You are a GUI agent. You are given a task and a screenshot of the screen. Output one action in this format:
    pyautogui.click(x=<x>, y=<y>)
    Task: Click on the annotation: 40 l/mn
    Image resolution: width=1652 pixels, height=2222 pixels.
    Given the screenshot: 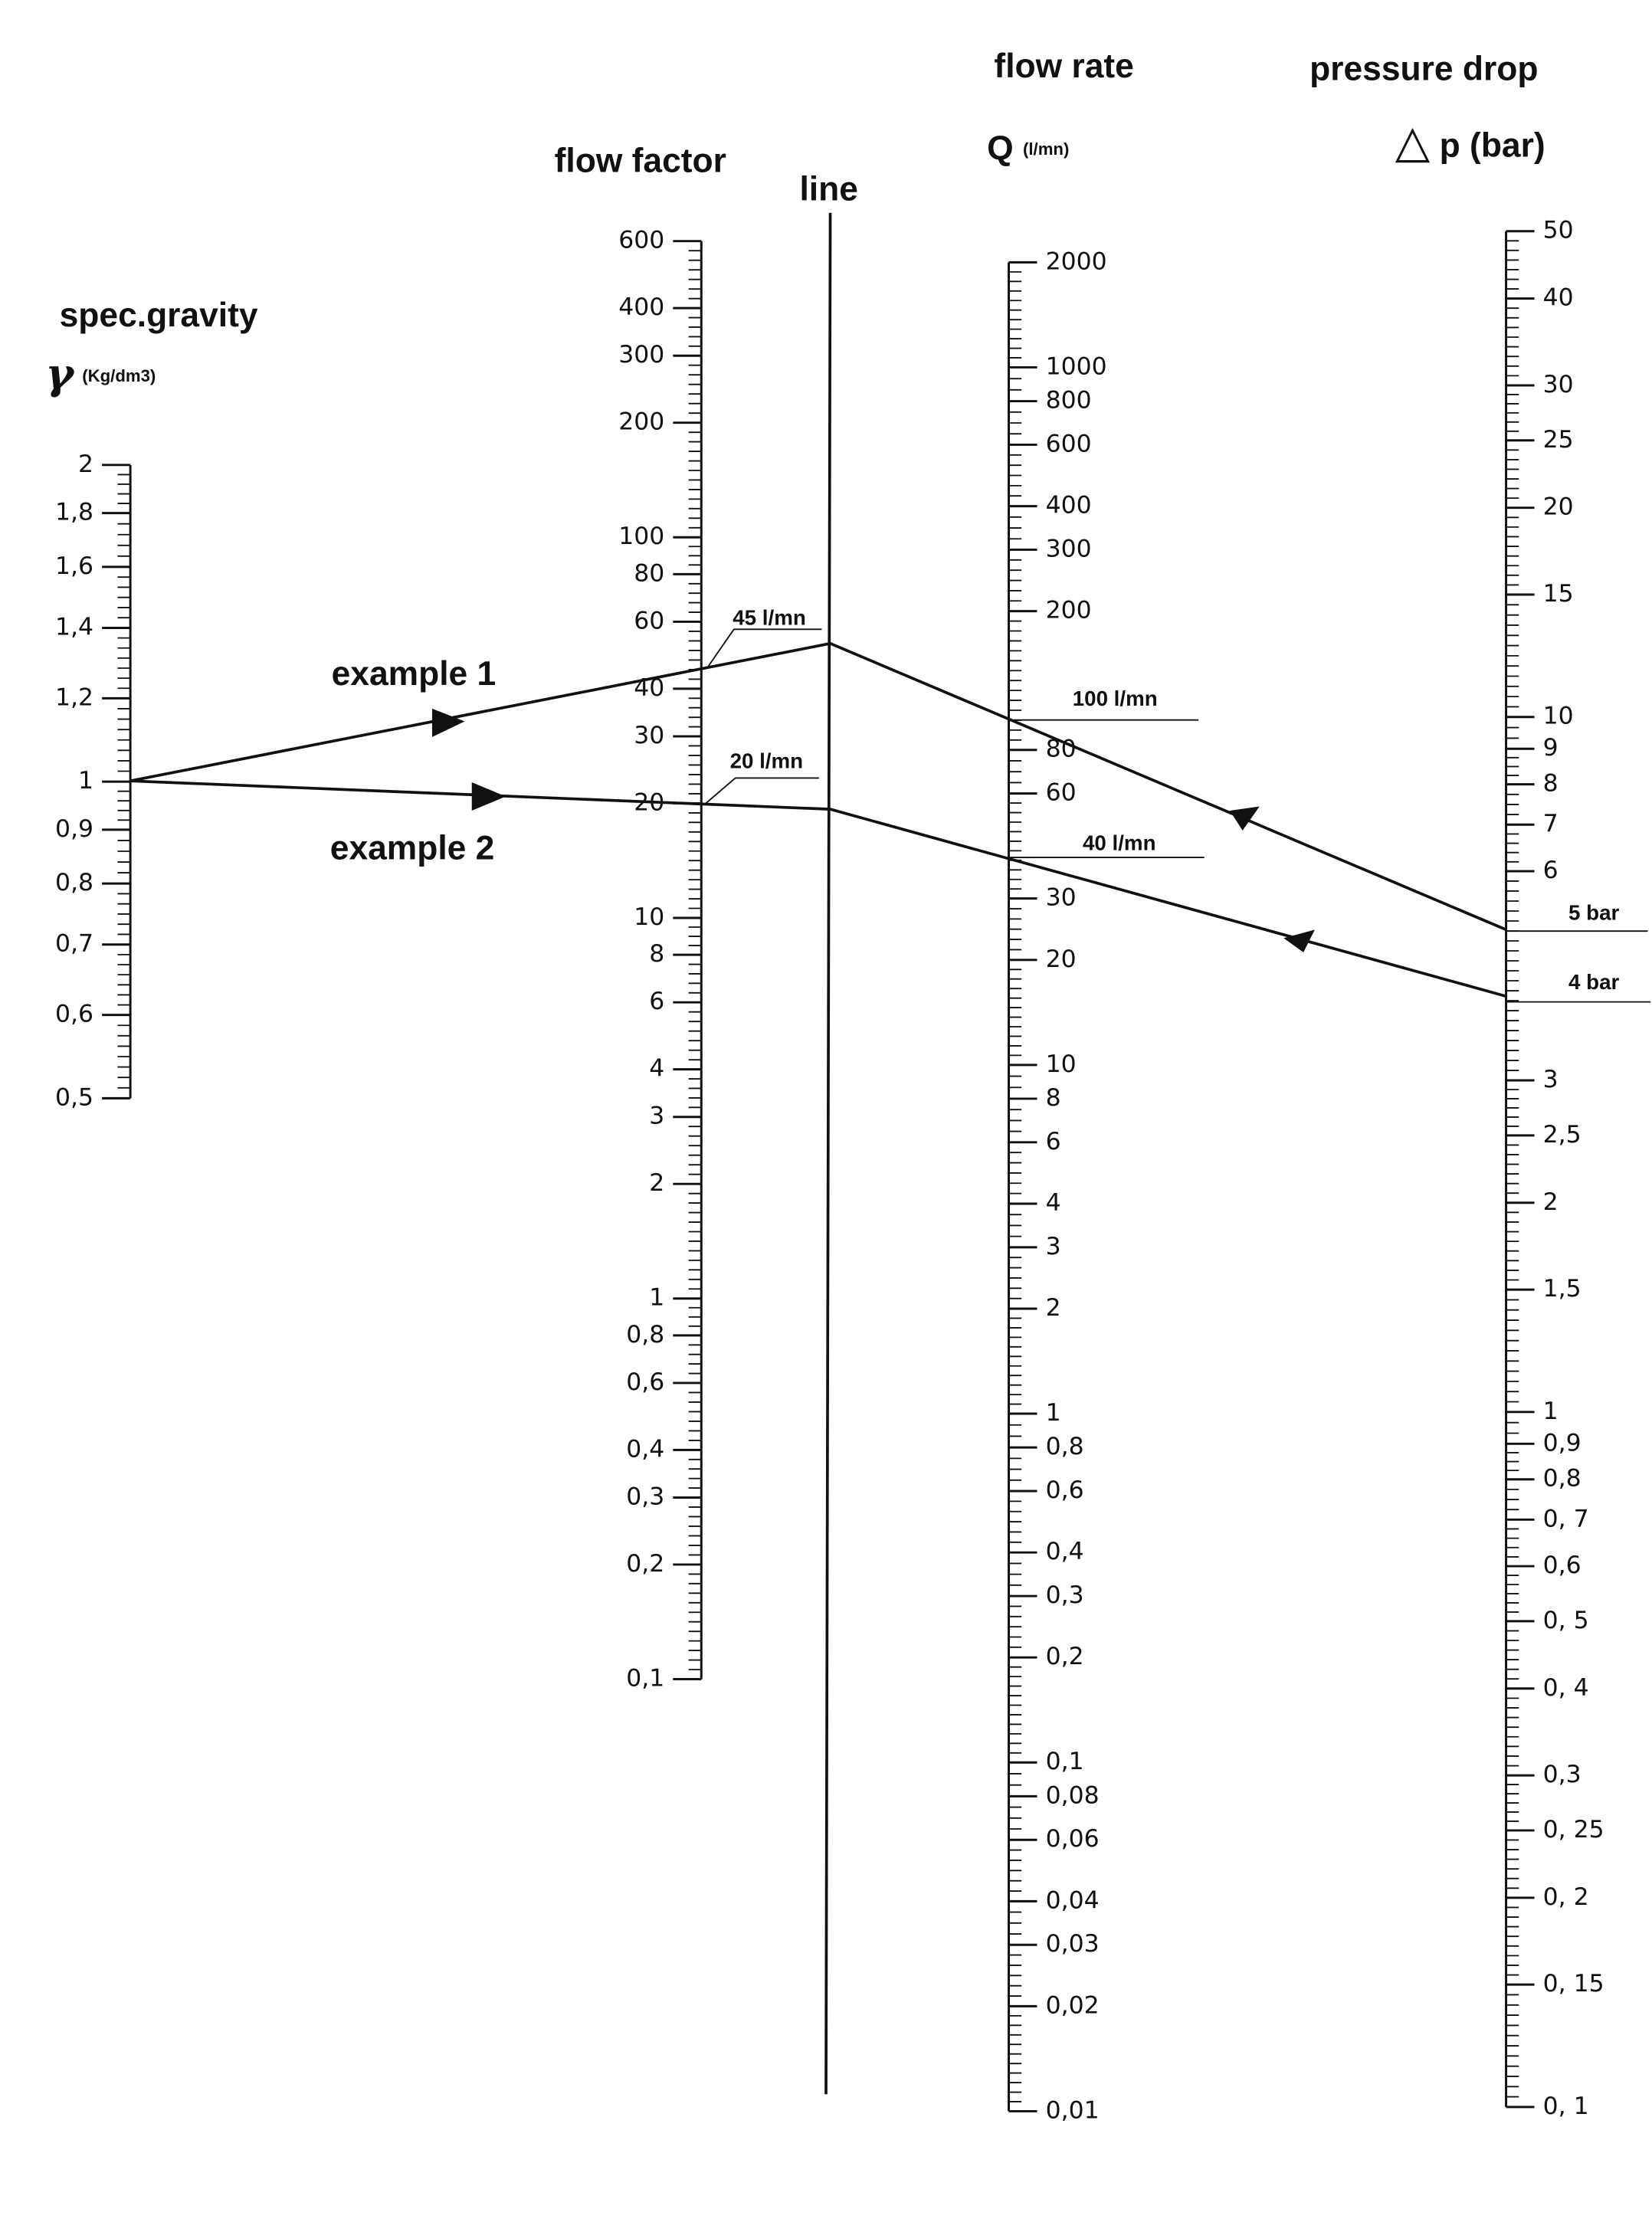 What is the action you would take?
    pyautogui.click(x=1119, y=843)
    